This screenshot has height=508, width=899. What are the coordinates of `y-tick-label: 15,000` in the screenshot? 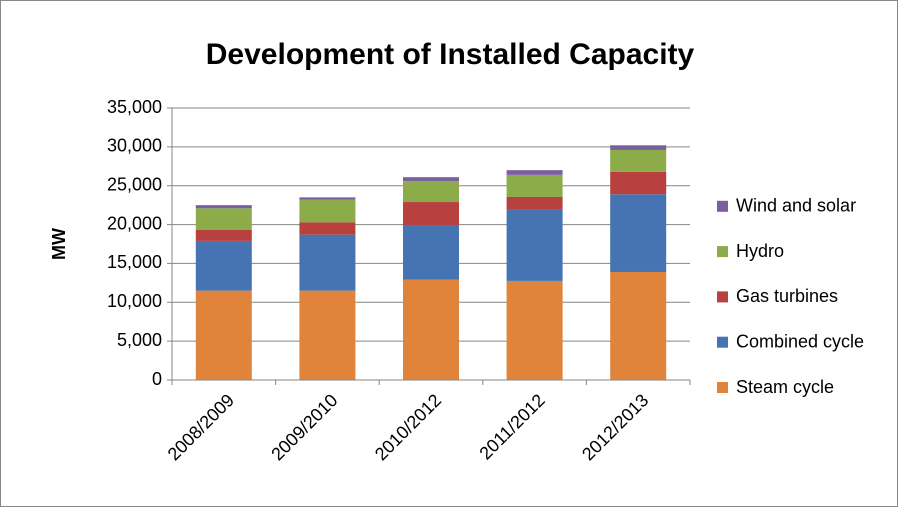 It's located at (134, 262).